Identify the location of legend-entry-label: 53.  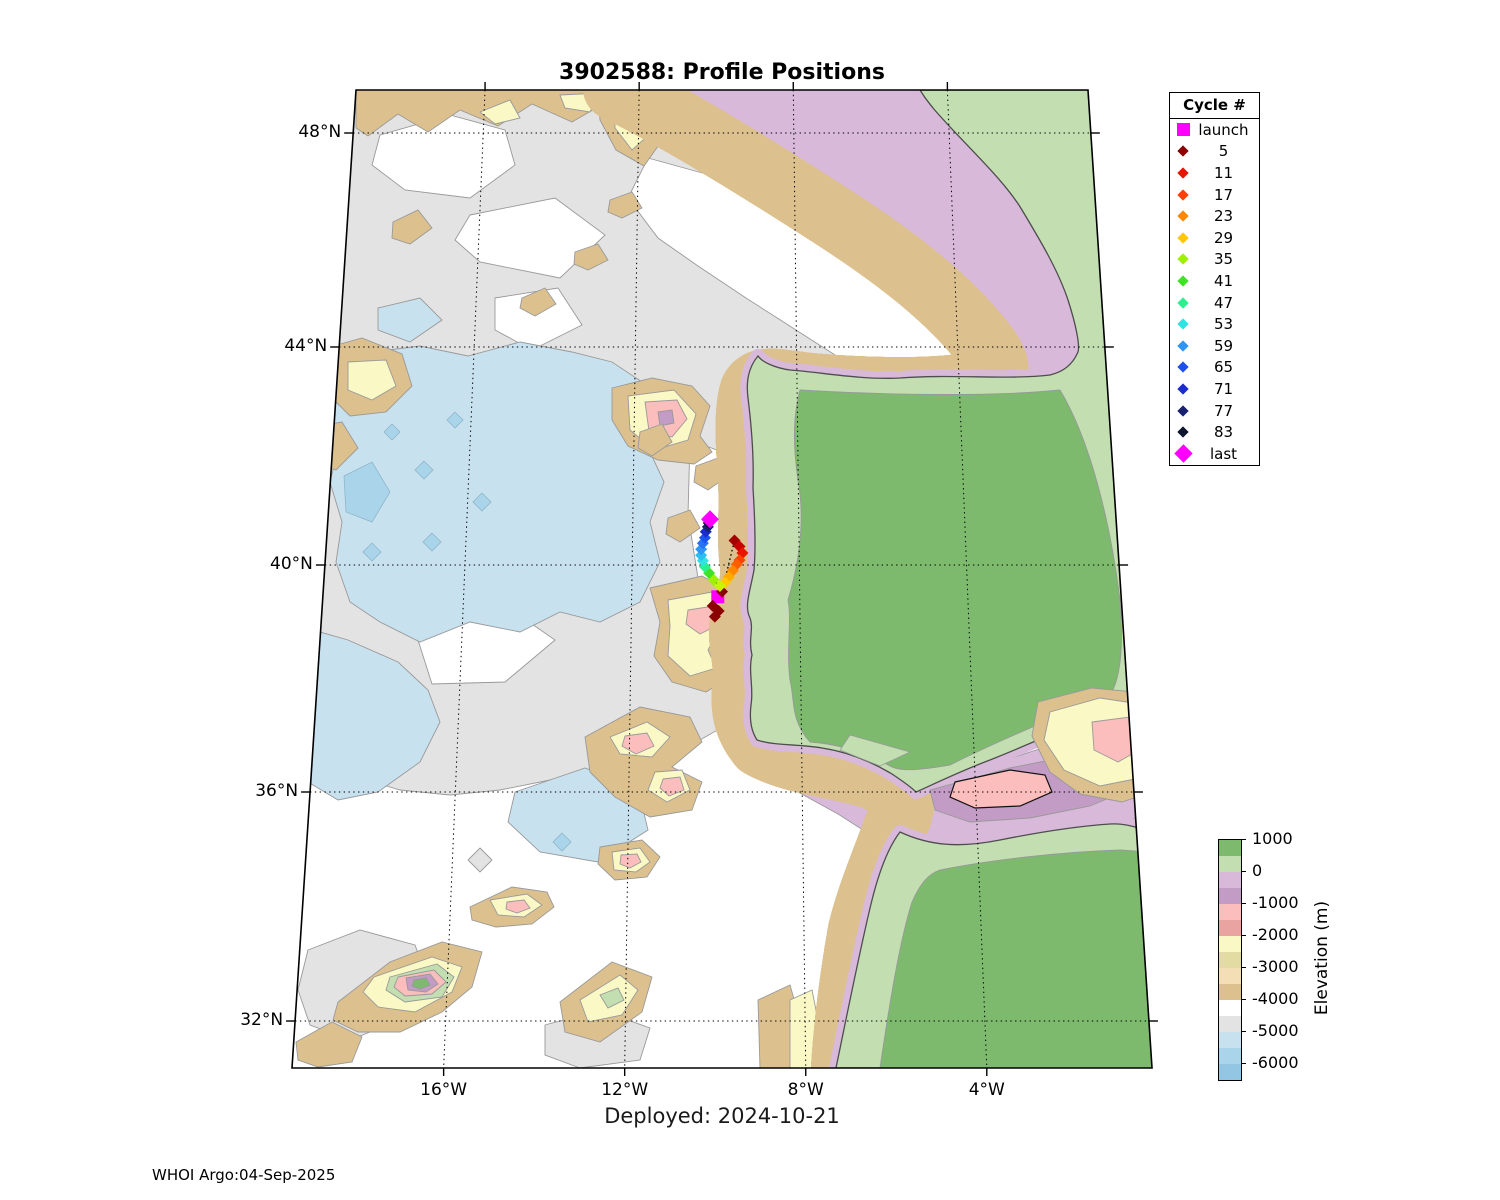
(1223, 324).